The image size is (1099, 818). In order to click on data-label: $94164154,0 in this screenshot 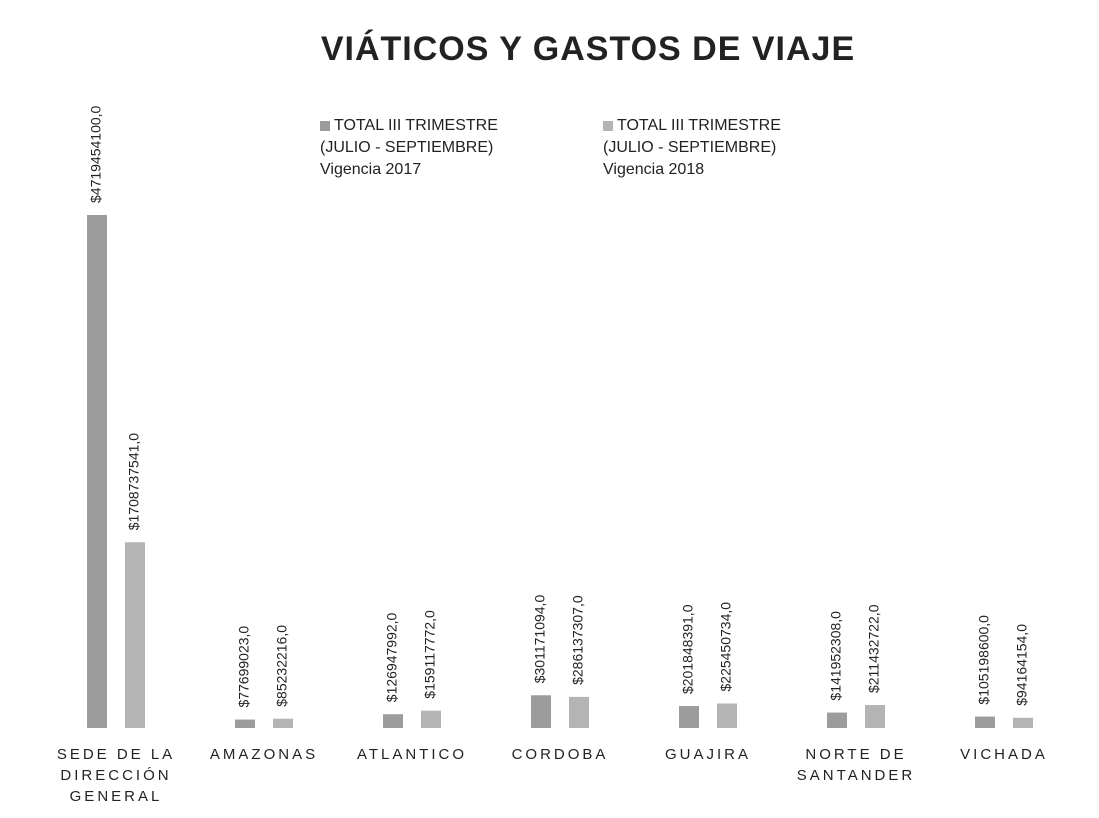, I will do `click(1022, 665)`.